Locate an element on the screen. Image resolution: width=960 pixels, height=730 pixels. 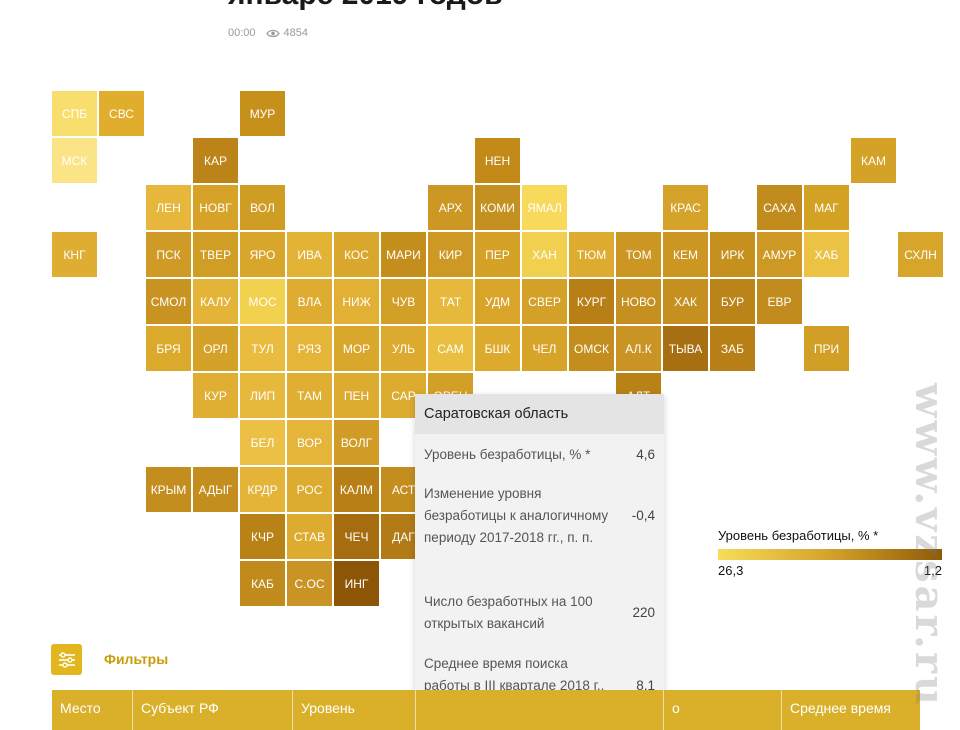
tooltip-region-name: Саратовская область is located at coordinates (539, 414).